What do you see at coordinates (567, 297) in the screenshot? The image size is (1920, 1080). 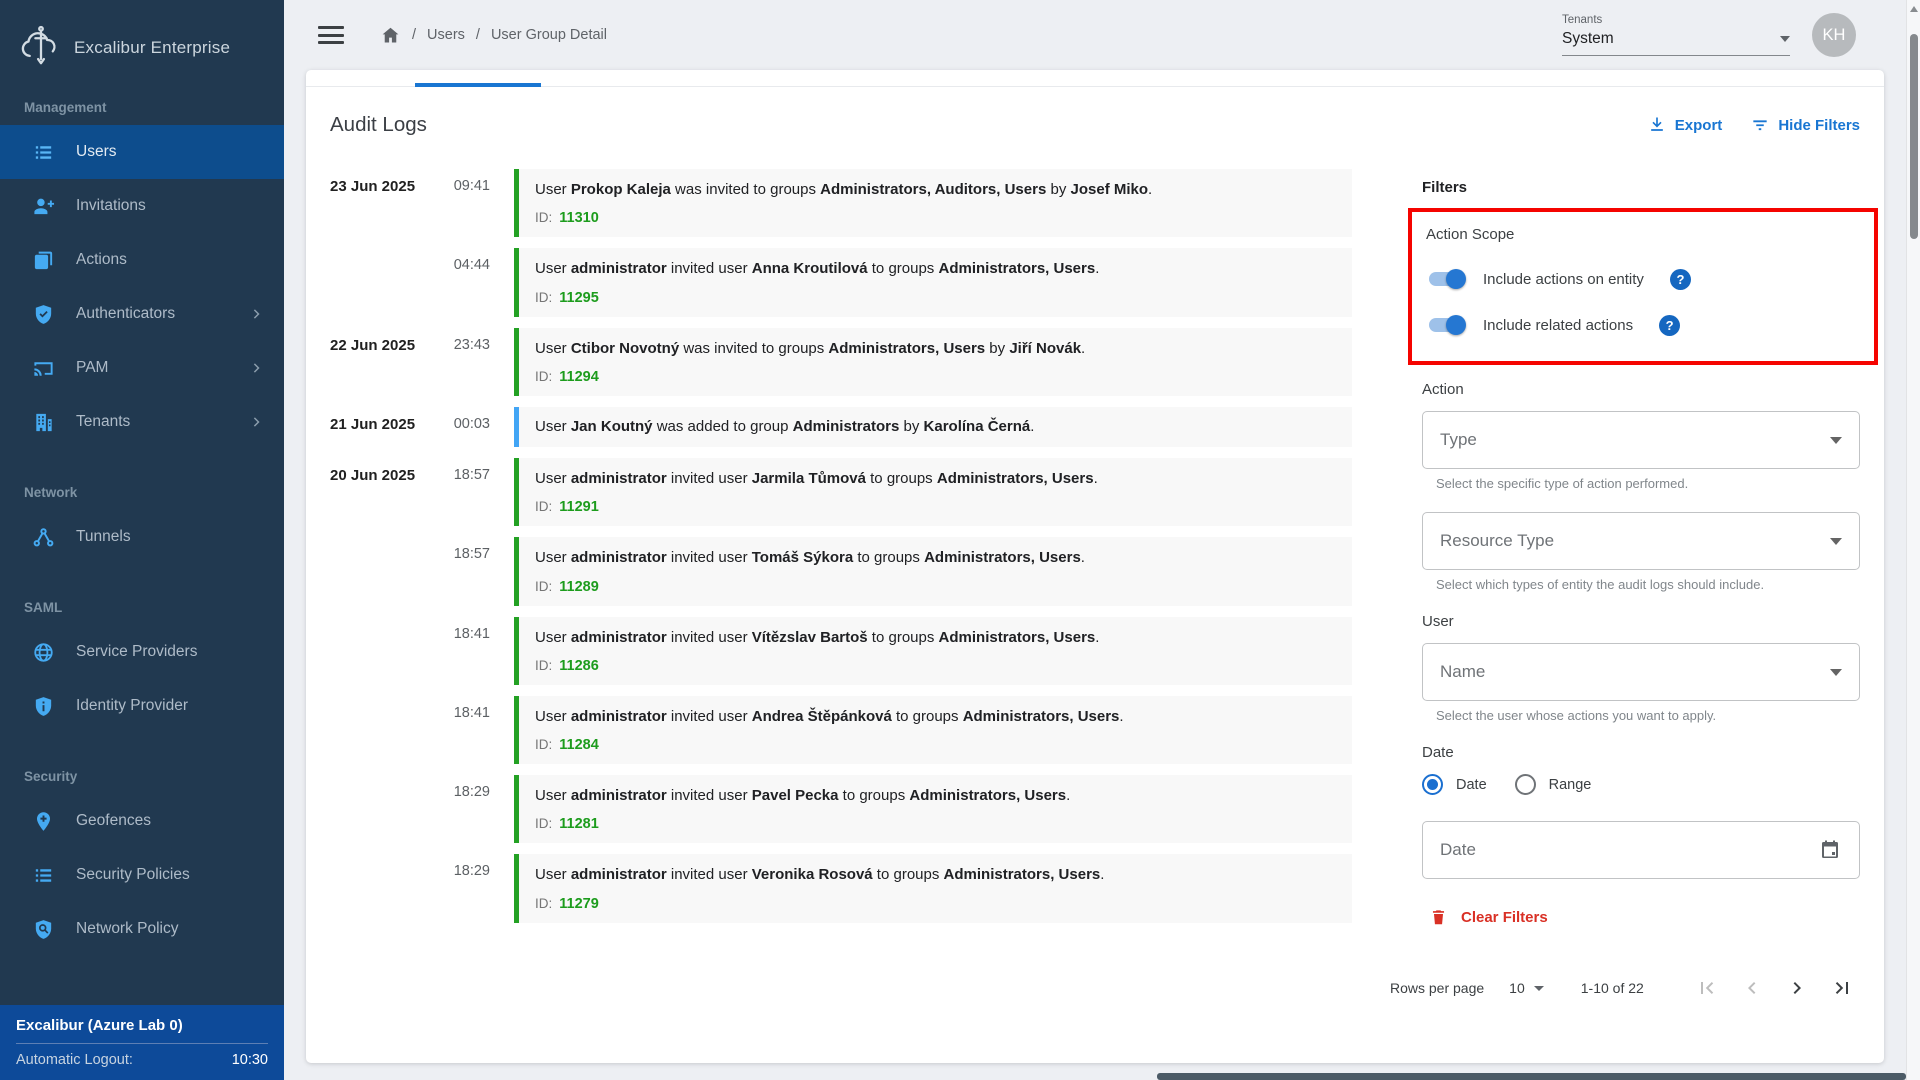 I see `log-id: ID: 11295` at bounding box center [567, 297].